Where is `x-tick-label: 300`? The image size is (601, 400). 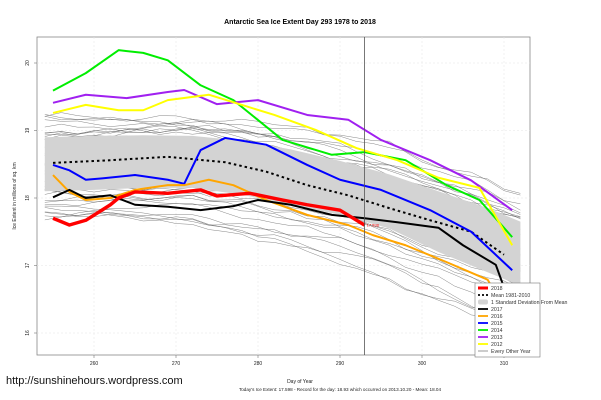 x-tick-label: 300 is located at coordinates (422, 364).